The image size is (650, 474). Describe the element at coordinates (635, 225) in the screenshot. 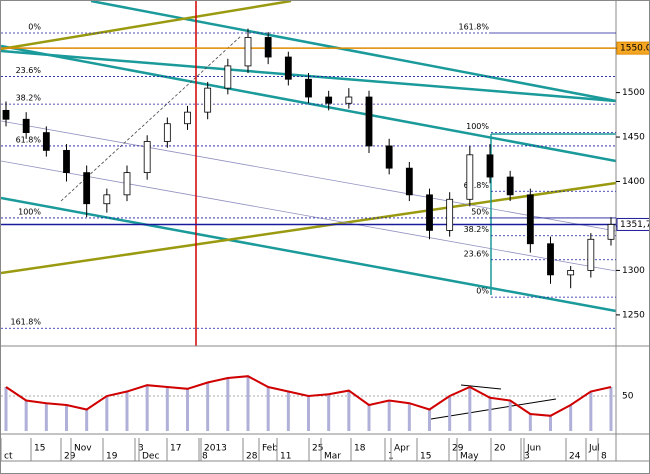

I see `price-tag-label: 1351,7` at that location.